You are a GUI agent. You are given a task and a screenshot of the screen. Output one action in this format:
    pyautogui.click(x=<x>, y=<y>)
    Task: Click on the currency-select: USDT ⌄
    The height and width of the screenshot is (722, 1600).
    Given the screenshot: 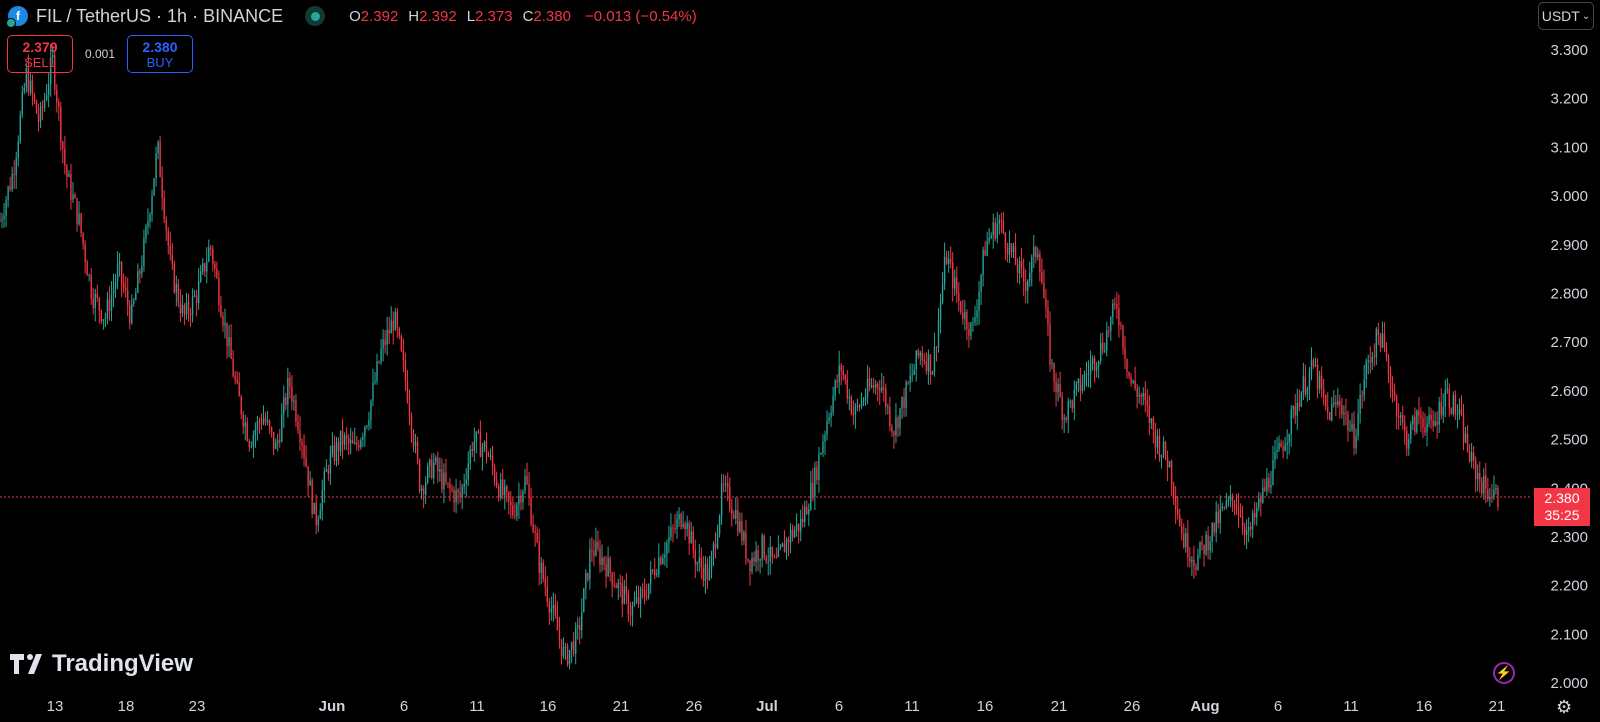 What is the action you would take?
    pyautogui.click(x=1566, y=16)
    